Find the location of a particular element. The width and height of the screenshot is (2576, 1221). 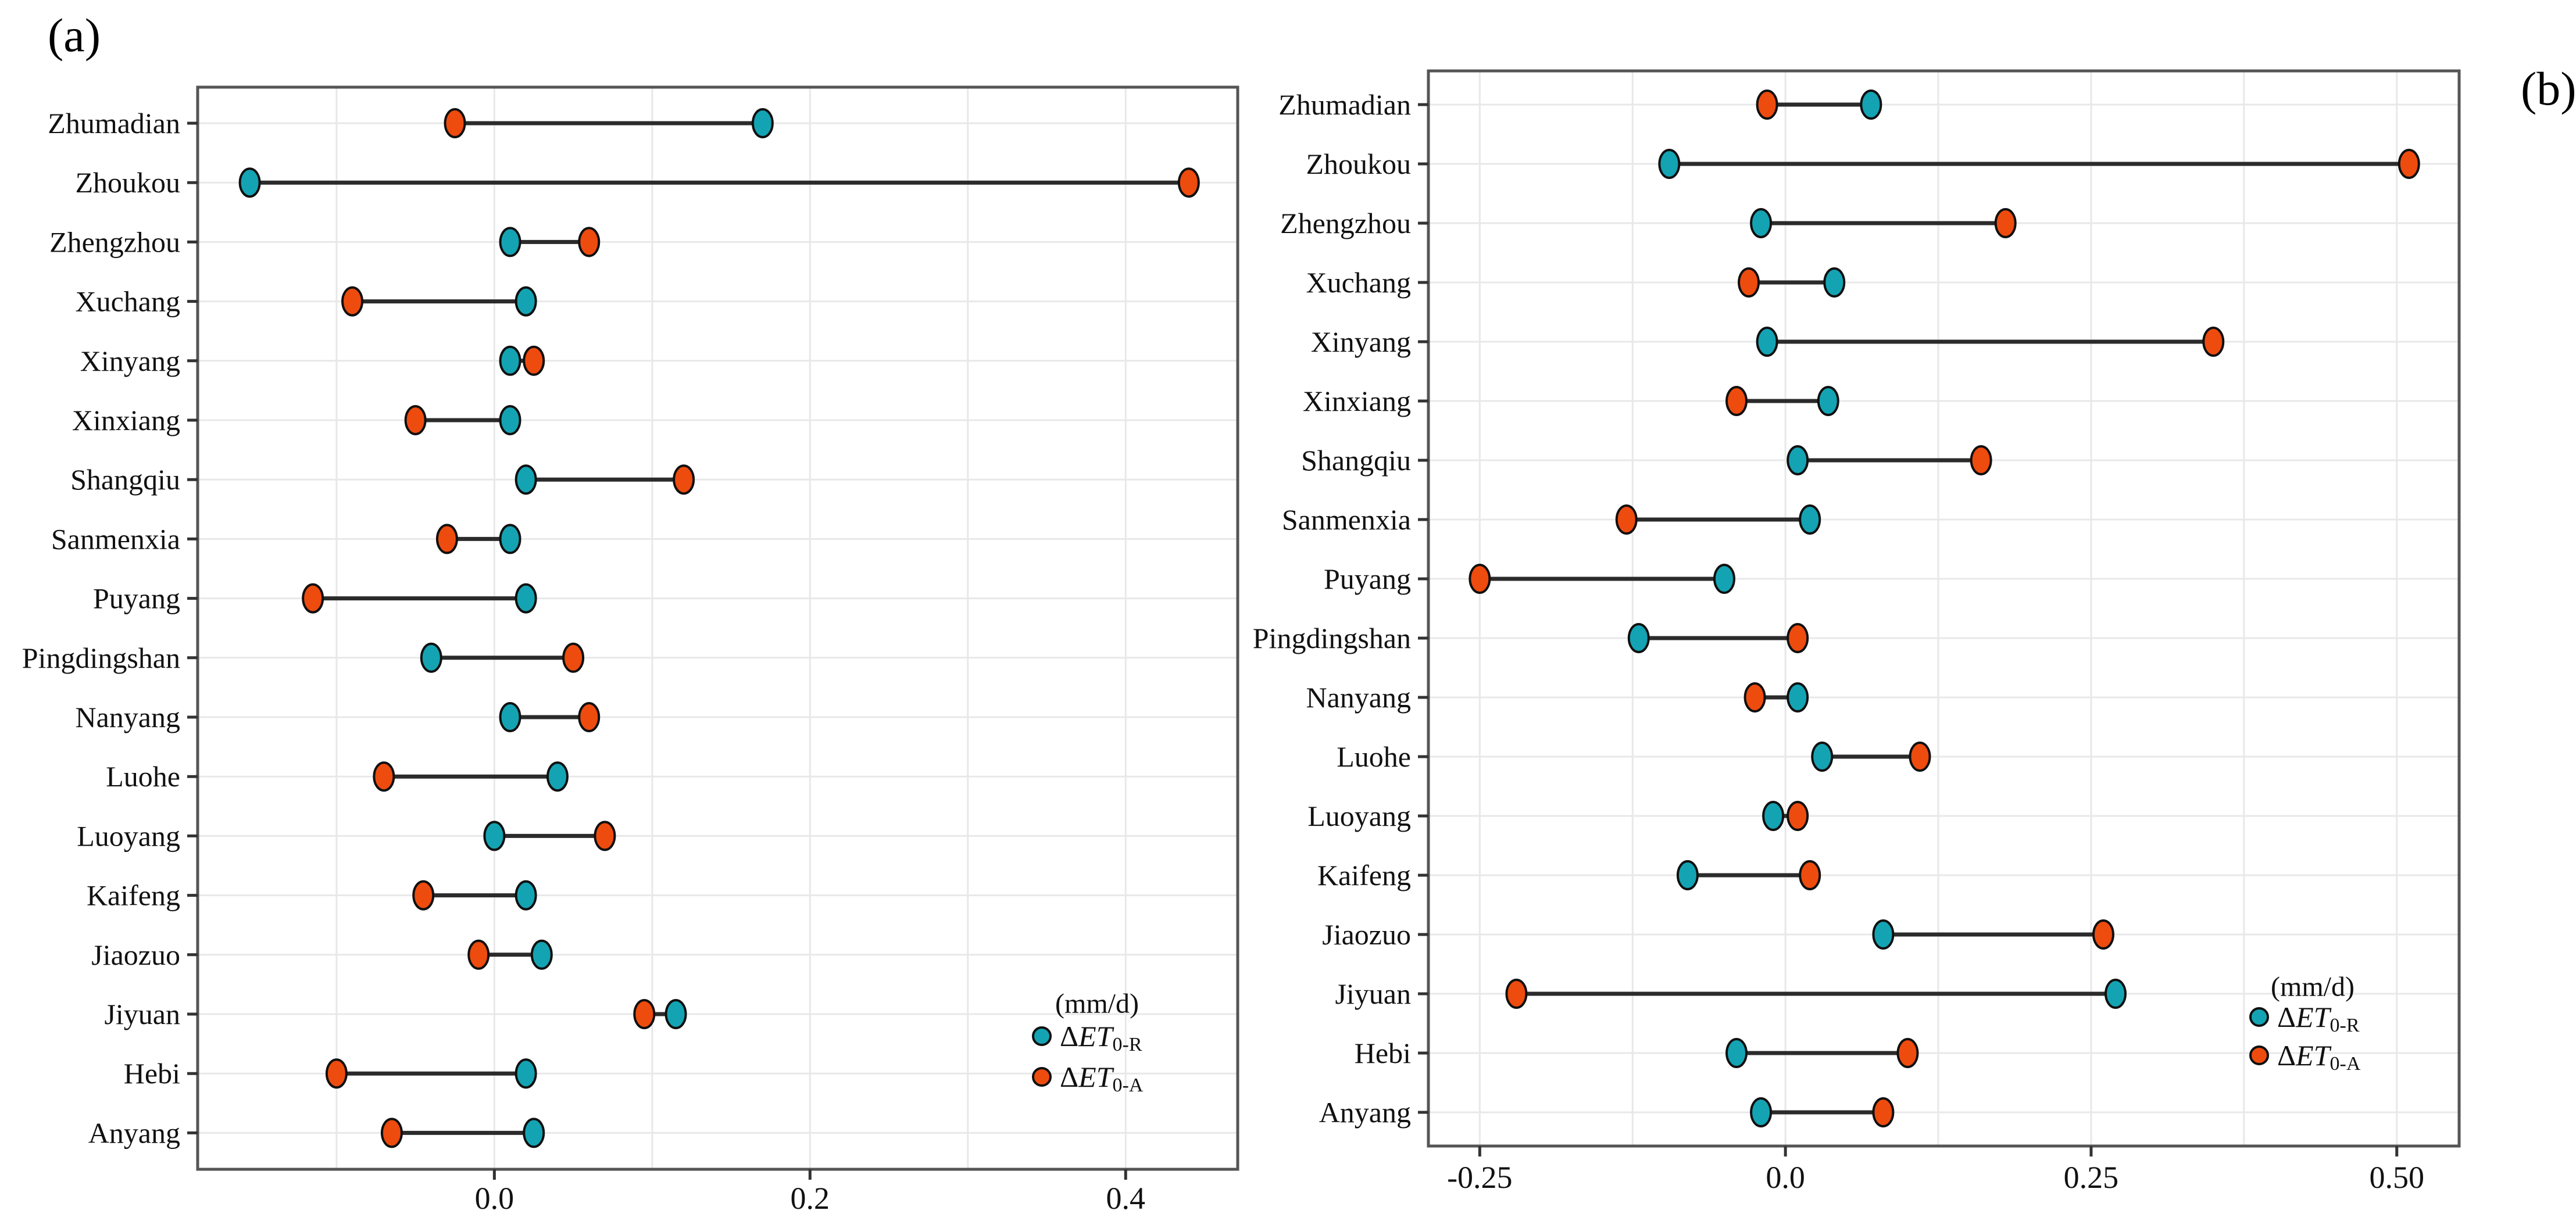

panel-a-label: (a) is located at coordinates (74, 35).